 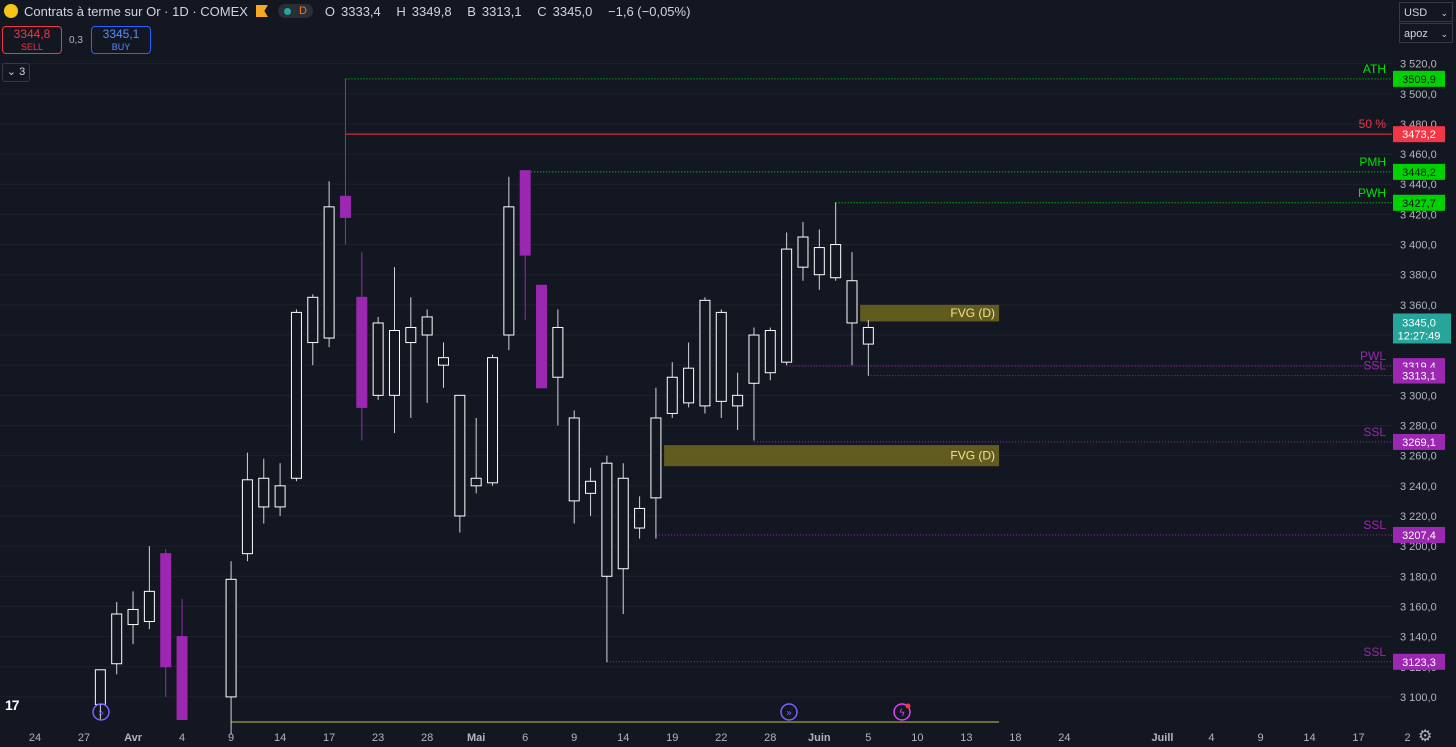 What do you see at coordinates (902, 713) in the screenshot?
I see `lightning-icon-glyph: ϟ` at bounding box center [902, 713].